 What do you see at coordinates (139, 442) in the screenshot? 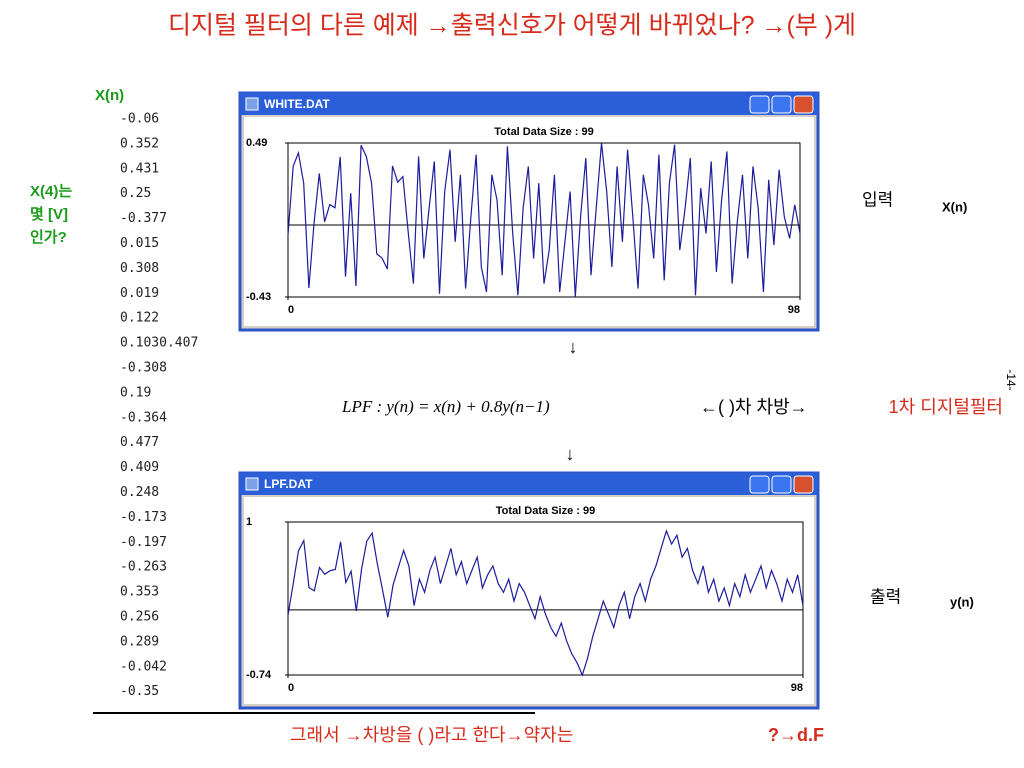
I see `xn-value: 0.477` at bounding box center [139, 442].